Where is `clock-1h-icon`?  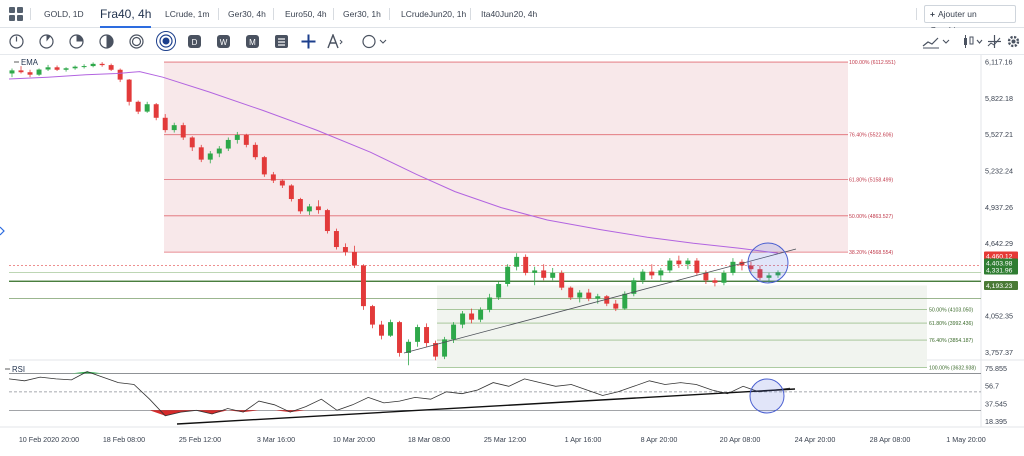
clock-1h-icon is located at coordinates (136, 41).